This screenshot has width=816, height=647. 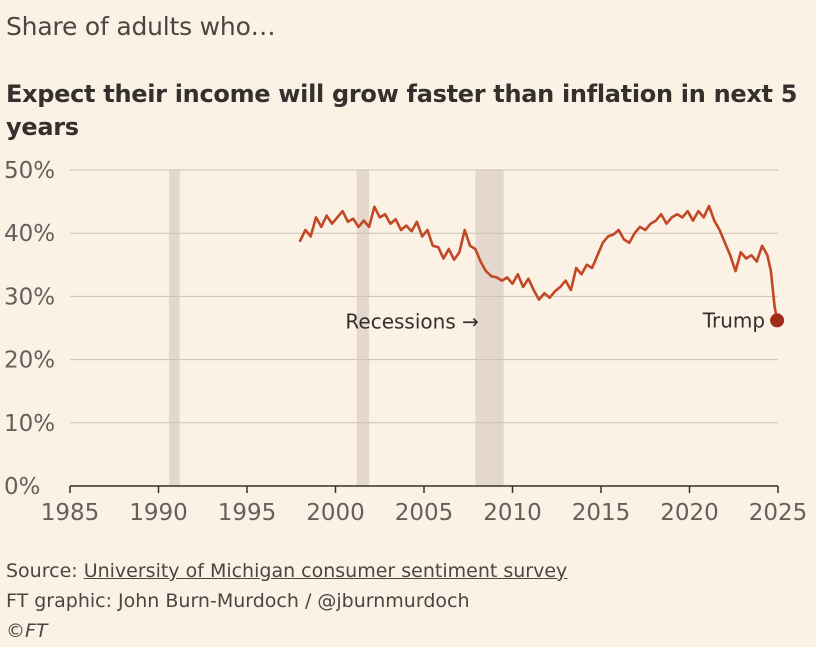 What do you see at coordinates (247, 513) in the screenshot?
I see `x-tick-label: 1995` at bounding box center [247, 513].